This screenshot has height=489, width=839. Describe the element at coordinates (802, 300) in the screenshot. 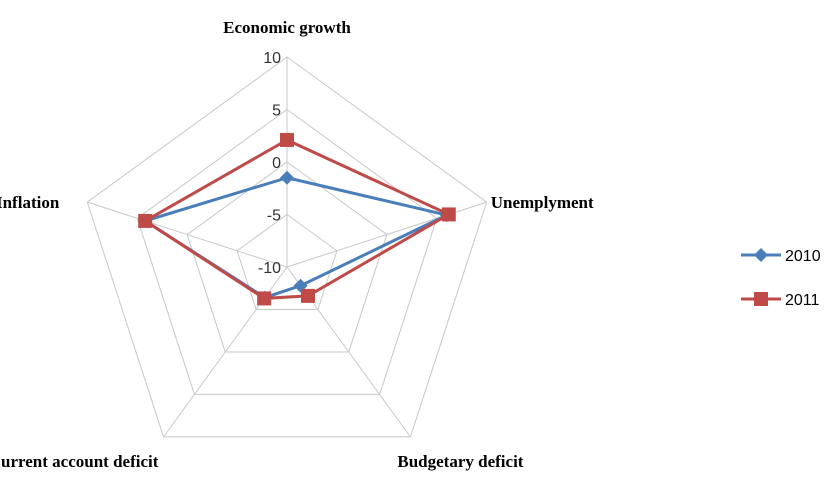

I see `legend-label: 2011` at that location.